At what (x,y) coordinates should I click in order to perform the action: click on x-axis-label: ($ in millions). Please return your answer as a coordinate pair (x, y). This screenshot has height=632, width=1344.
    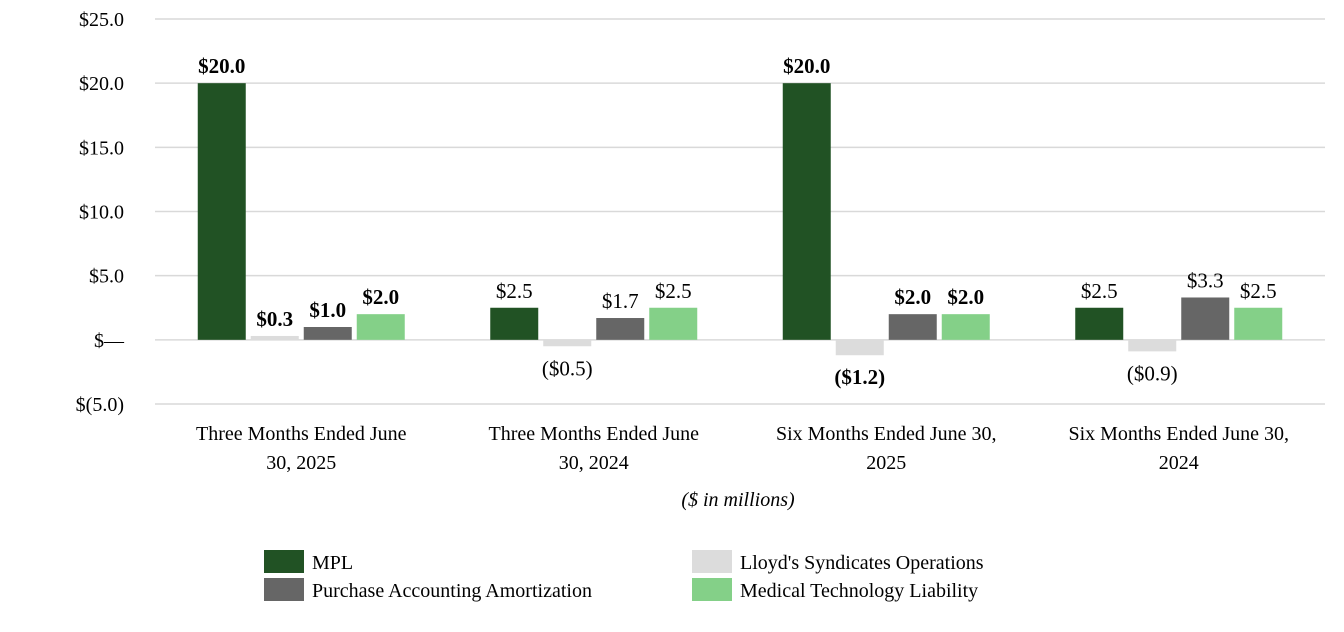
    Looking at the image, I should click on (738, 500).